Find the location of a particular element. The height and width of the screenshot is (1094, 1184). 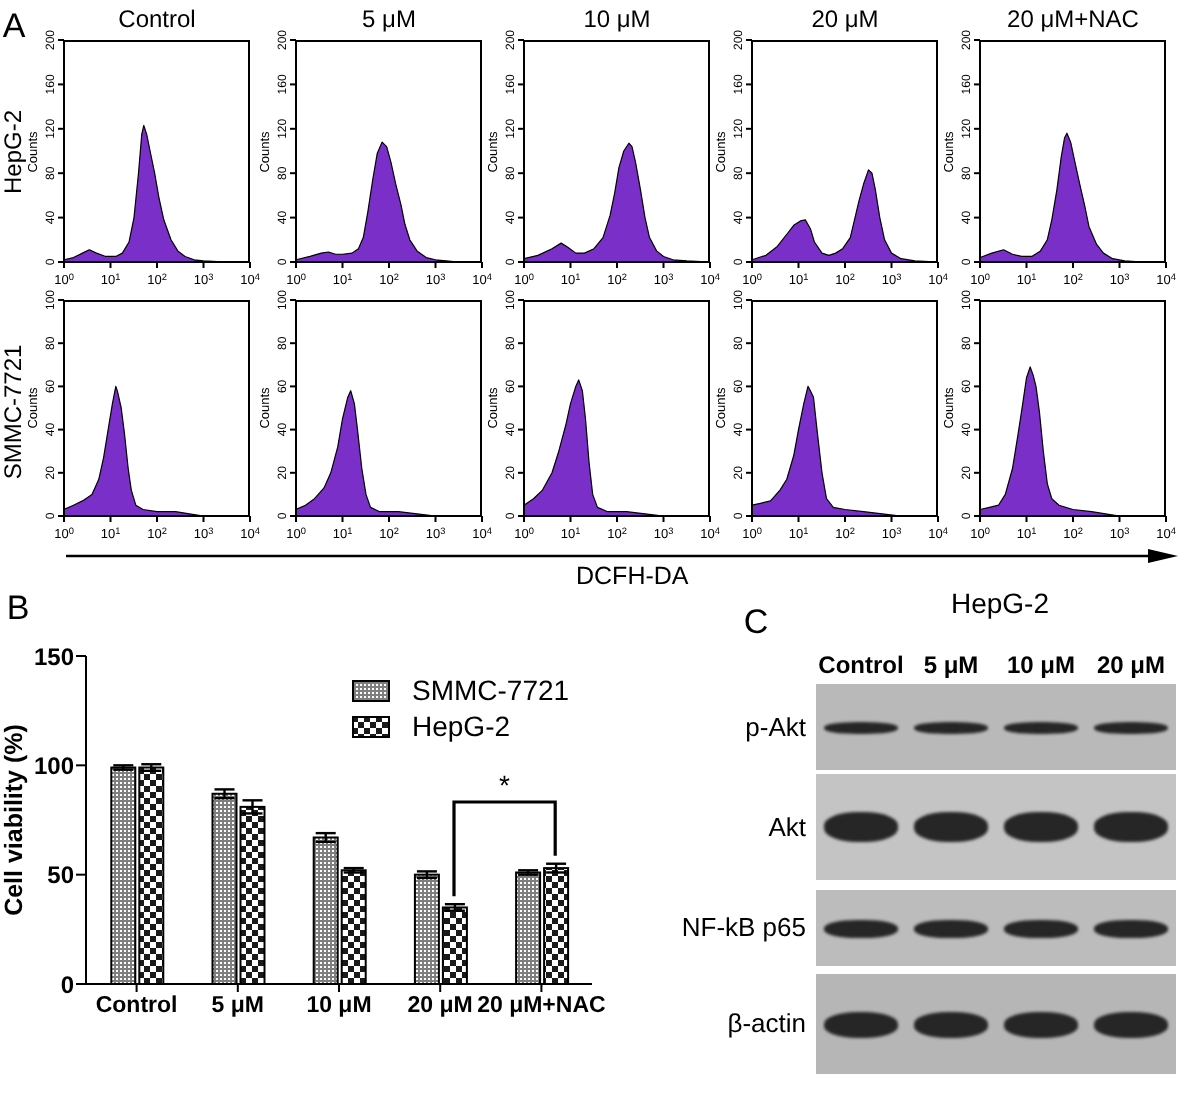

category-label: 5 μM is located at coordinates (951, 665).